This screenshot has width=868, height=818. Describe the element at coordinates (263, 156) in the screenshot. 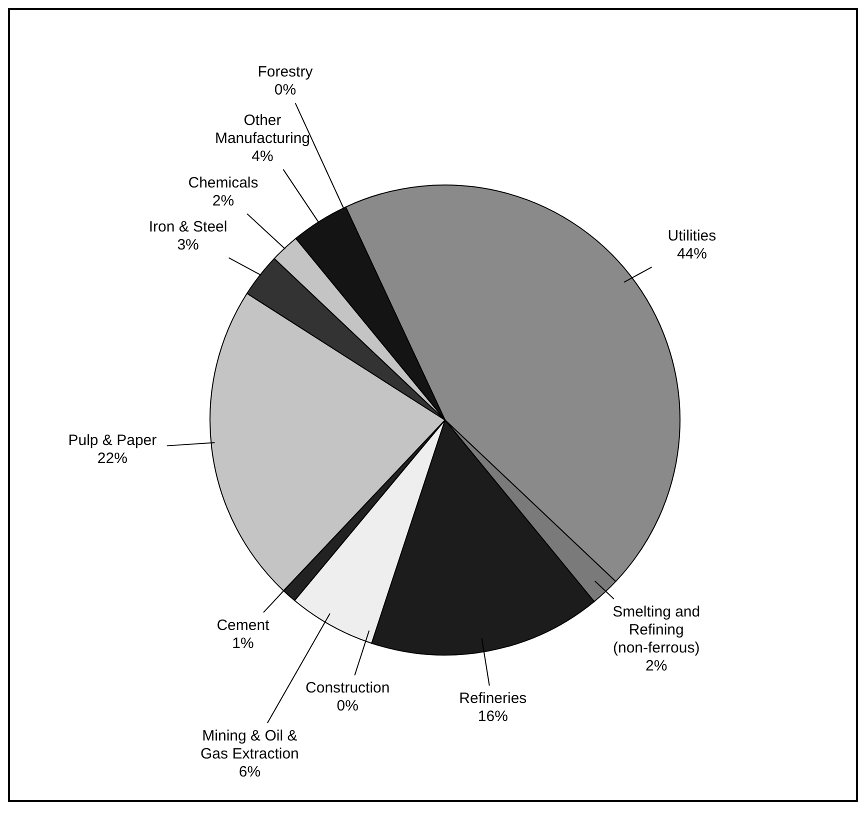

I see `data-label: 4%` at that location.